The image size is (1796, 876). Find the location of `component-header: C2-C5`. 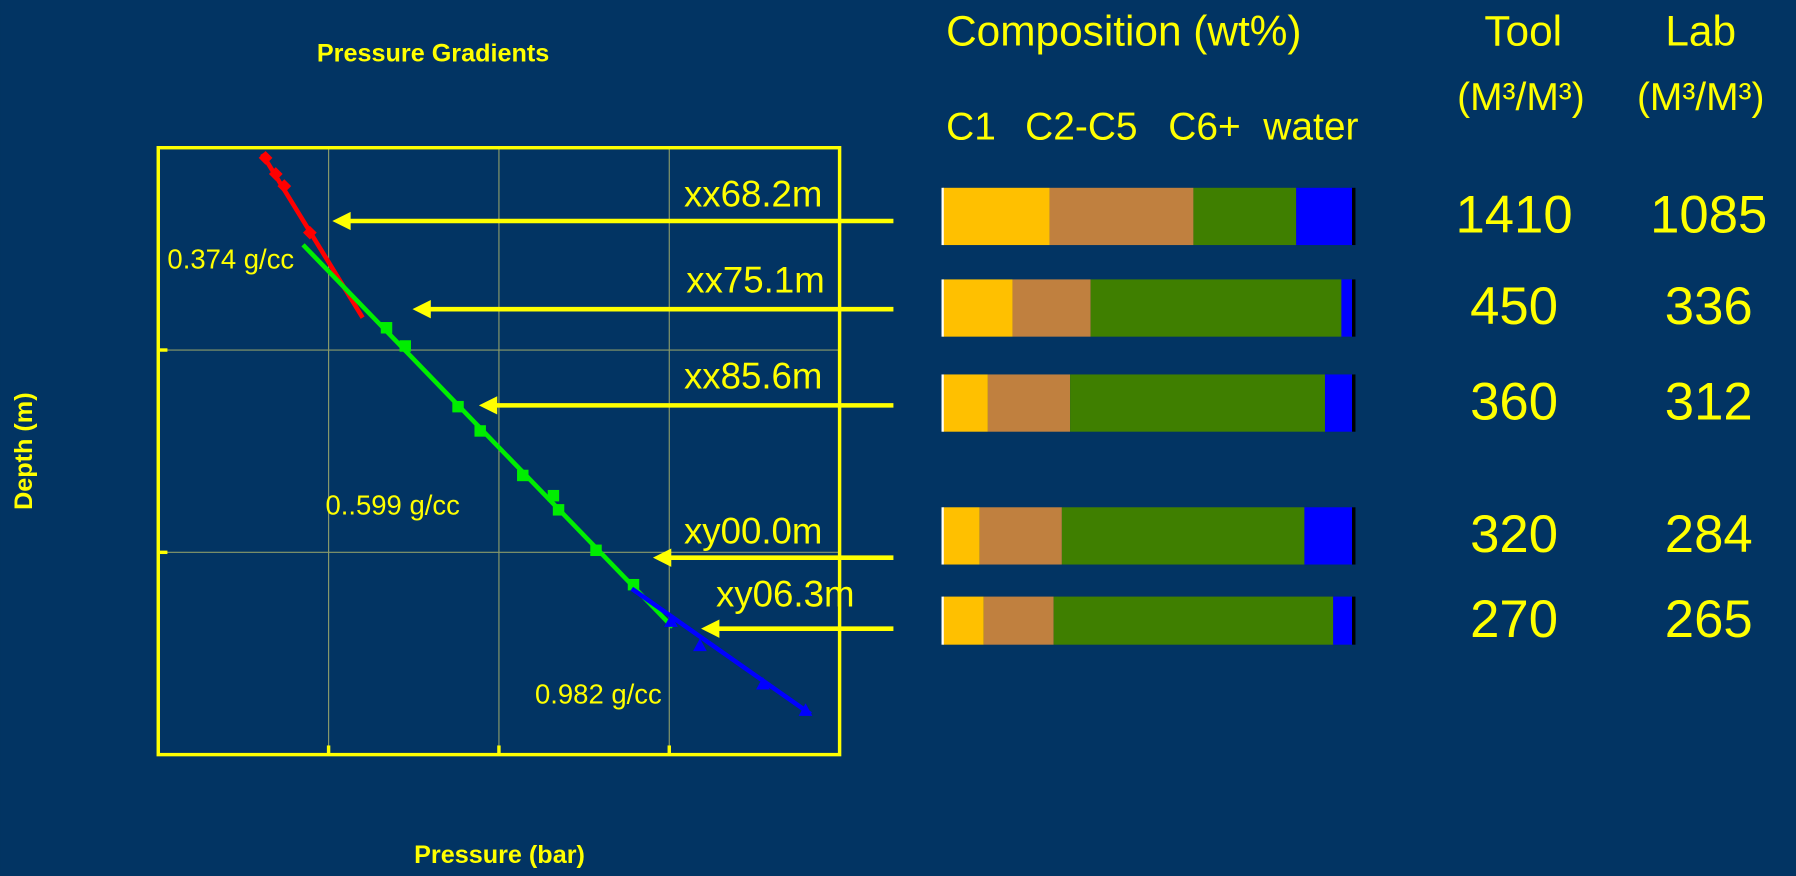

component-header: C2-C5 is located at coordinates (1081, 127).